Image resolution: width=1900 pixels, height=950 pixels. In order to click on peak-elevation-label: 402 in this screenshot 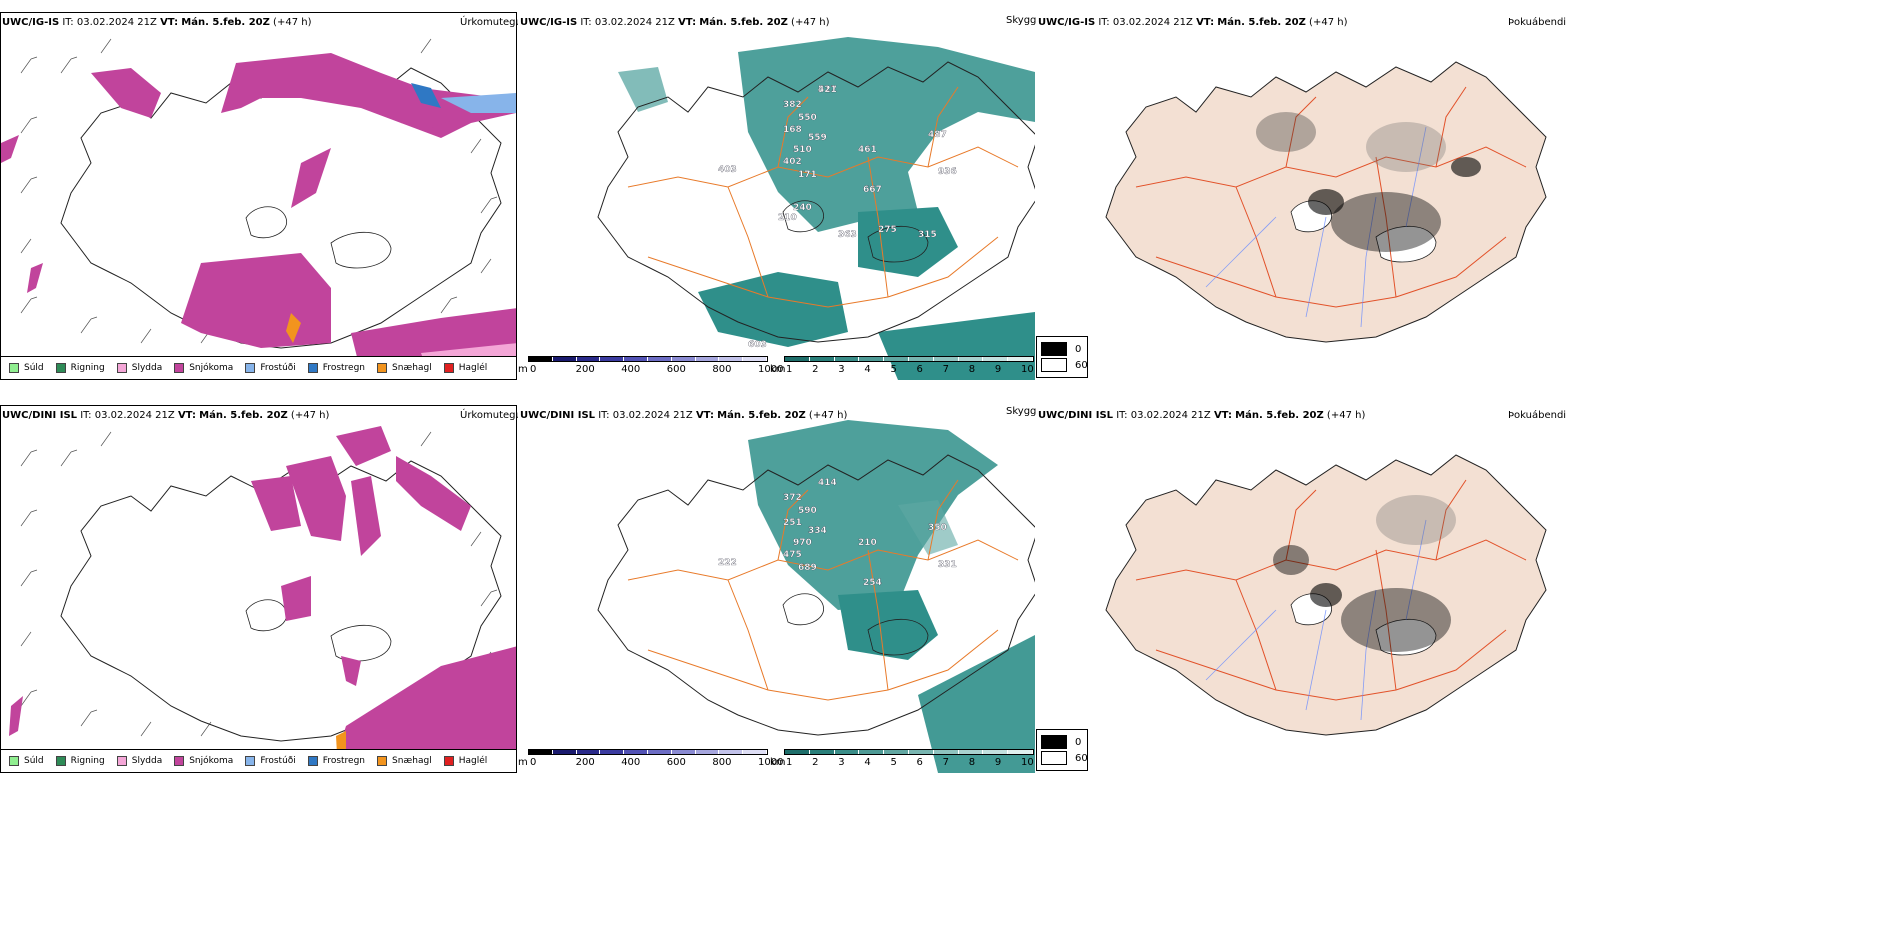, I will do `click(792, 162)`.